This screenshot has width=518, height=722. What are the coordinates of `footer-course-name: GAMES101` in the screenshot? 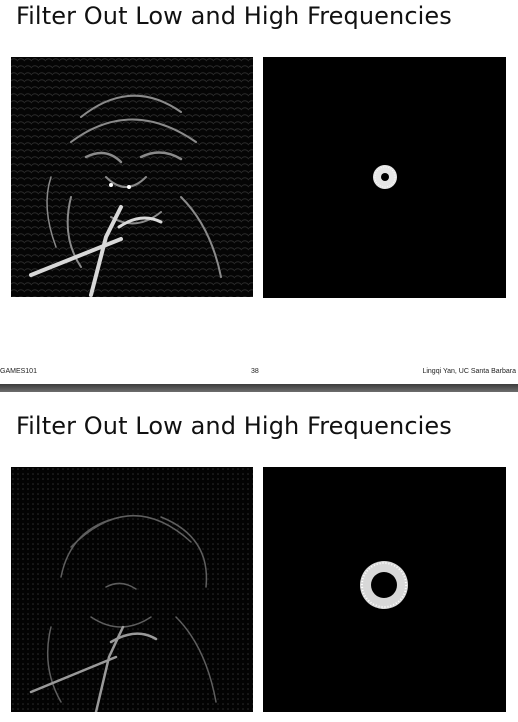 It's located at (18, 371).